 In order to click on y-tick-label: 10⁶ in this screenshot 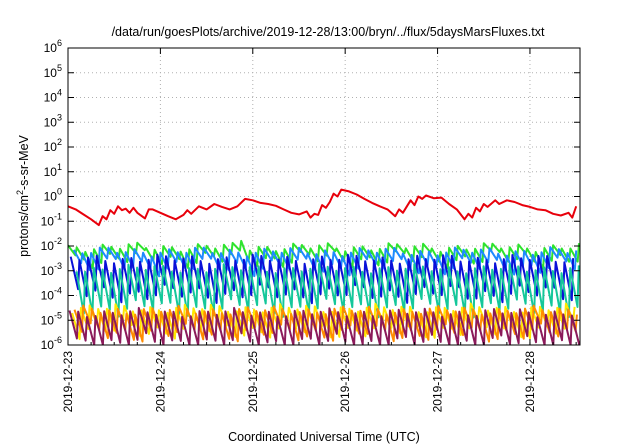, I will do `click(53, 46)`.